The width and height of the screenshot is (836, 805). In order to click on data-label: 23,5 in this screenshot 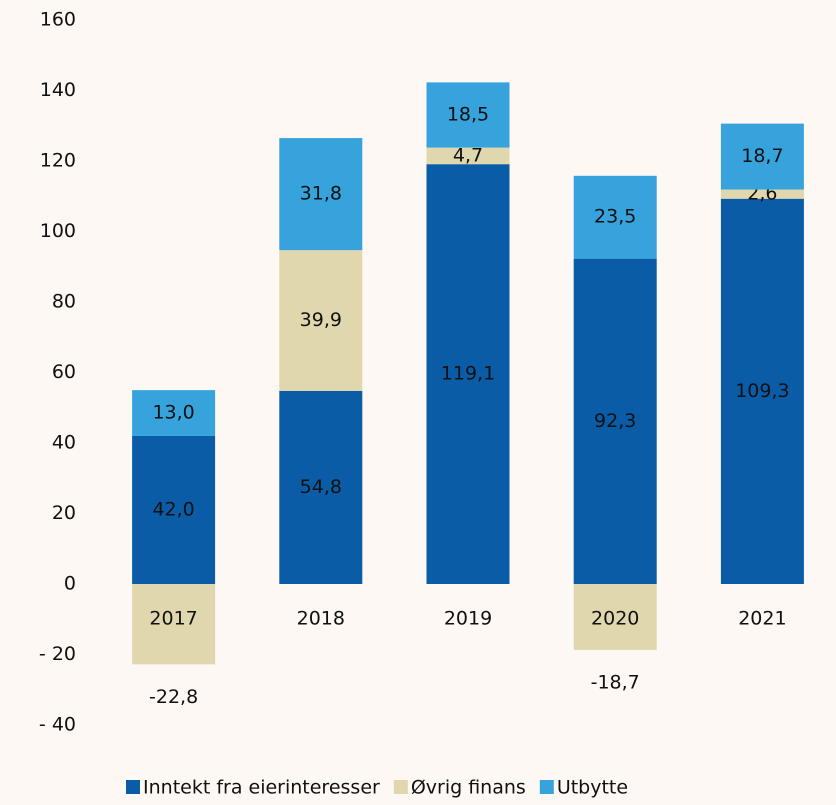, I will do `click(615, 217)`.